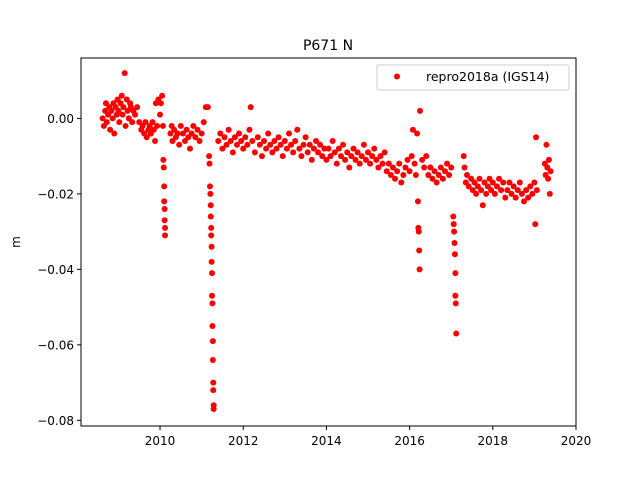  I want to click on x-tick-label: 2010, so click(160, 441).